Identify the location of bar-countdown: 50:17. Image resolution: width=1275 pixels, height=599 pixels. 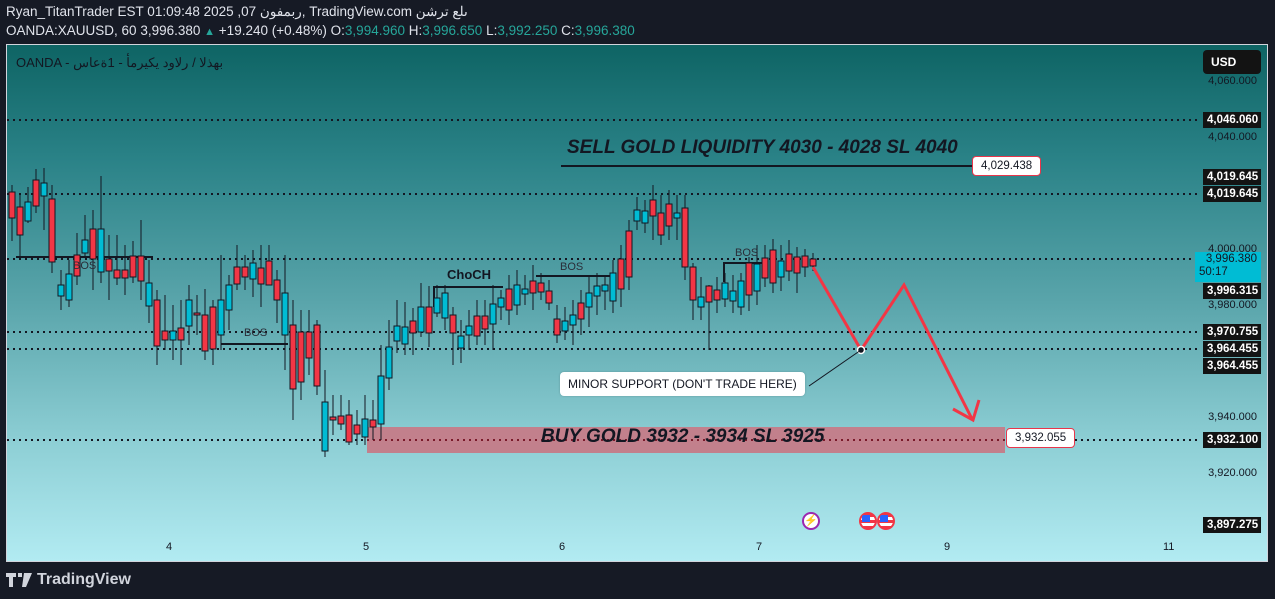
(1213, 272).